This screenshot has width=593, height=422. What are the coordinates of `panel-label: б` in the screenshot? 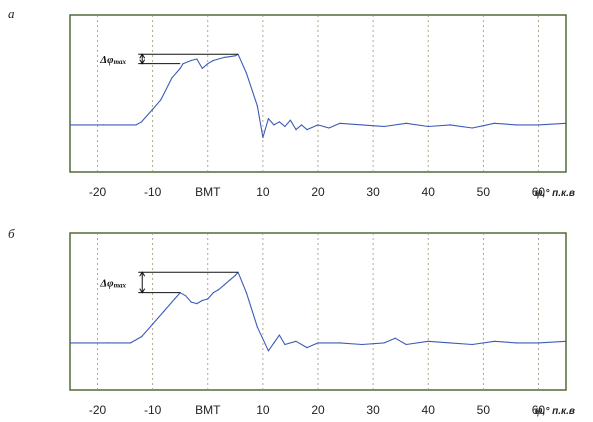 It's located at (11, 233).